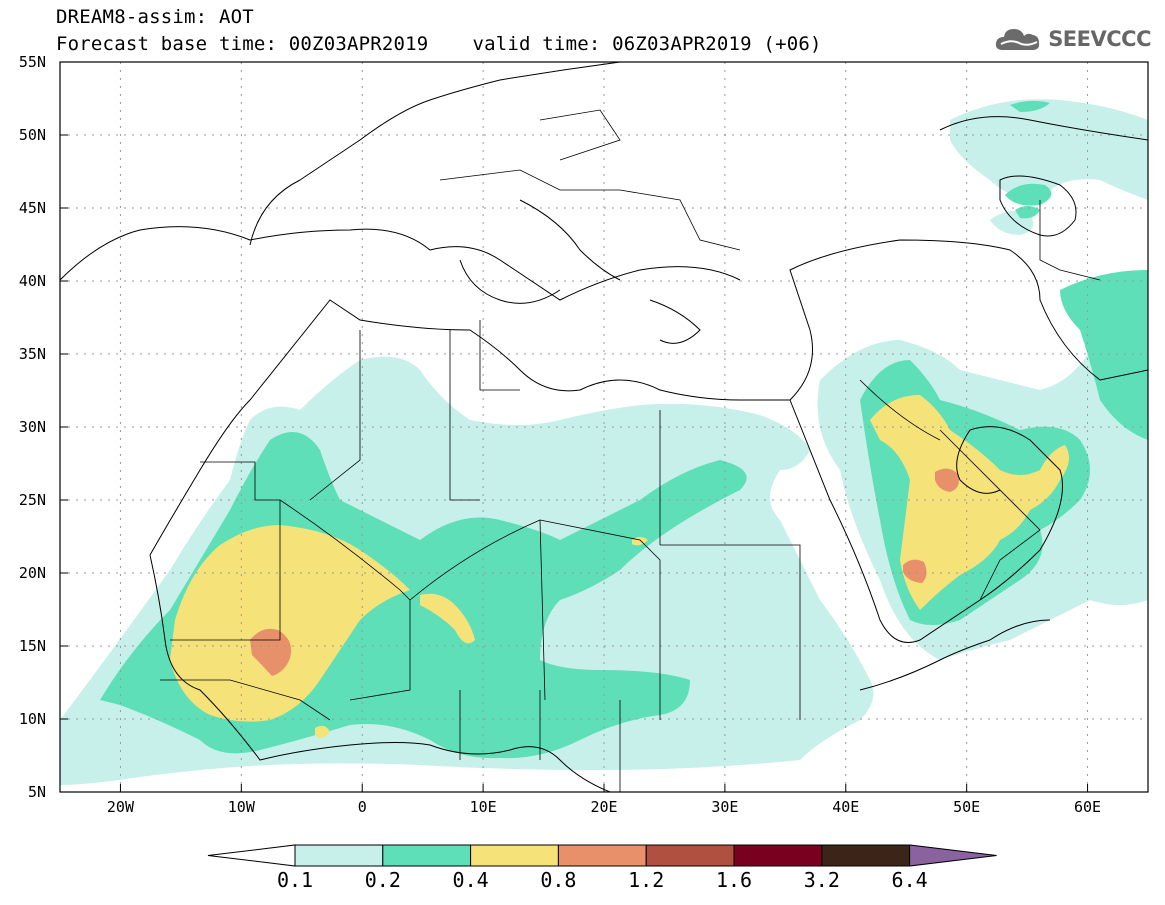  What do you see at coordinates (32, 500) in the screenshot?
I see `lat-tick-label: 25N` at bounding box center [32, 500].